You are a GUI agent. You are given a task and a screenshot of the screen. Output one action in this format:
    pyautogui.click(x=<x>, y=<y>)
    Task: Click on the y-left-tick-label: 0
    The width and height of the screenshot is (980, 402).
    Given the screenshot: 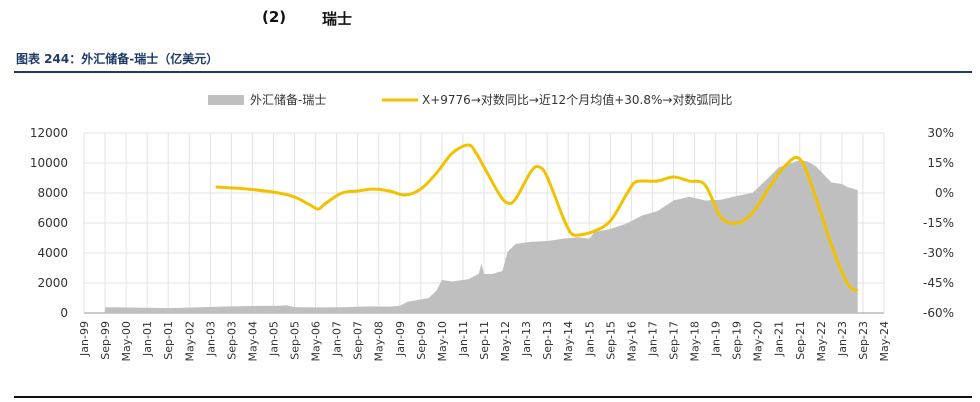 What is the action you would take?
    pyautogui.click(x=64, y=313)
    